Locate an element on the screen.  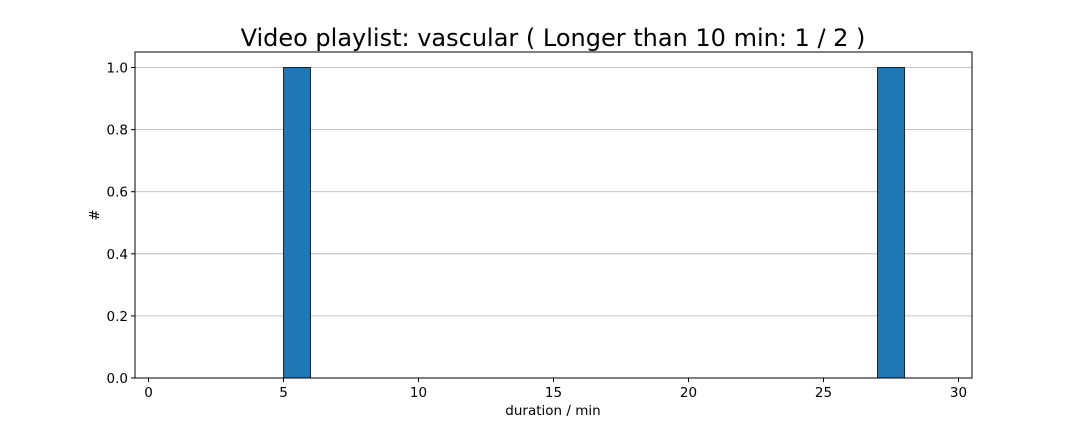
y-tick-label: 0.8 is located at coordinates (117, 131).